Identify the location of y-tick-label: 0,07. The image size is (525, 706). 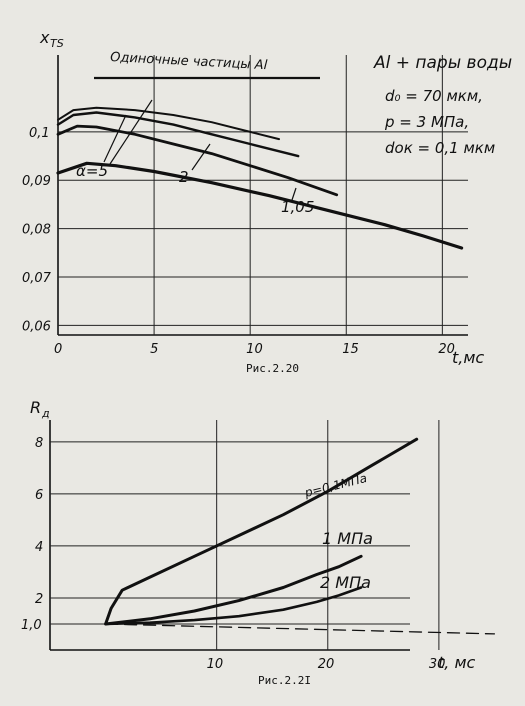
(37, 278).